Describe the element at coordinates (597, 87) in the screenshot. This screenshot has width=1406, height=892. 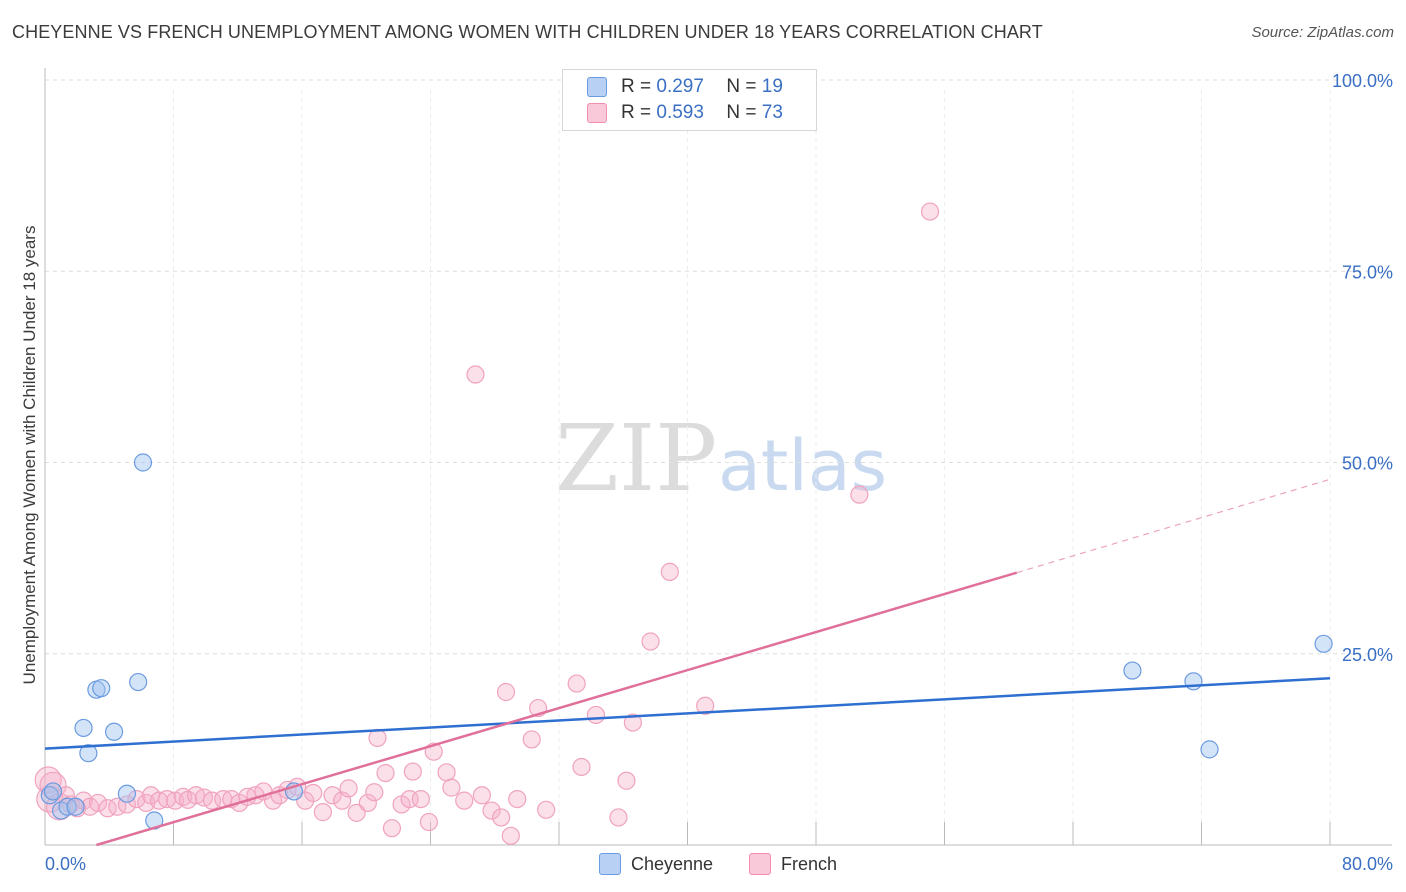
I see `cheyenne-swatch` at that location.